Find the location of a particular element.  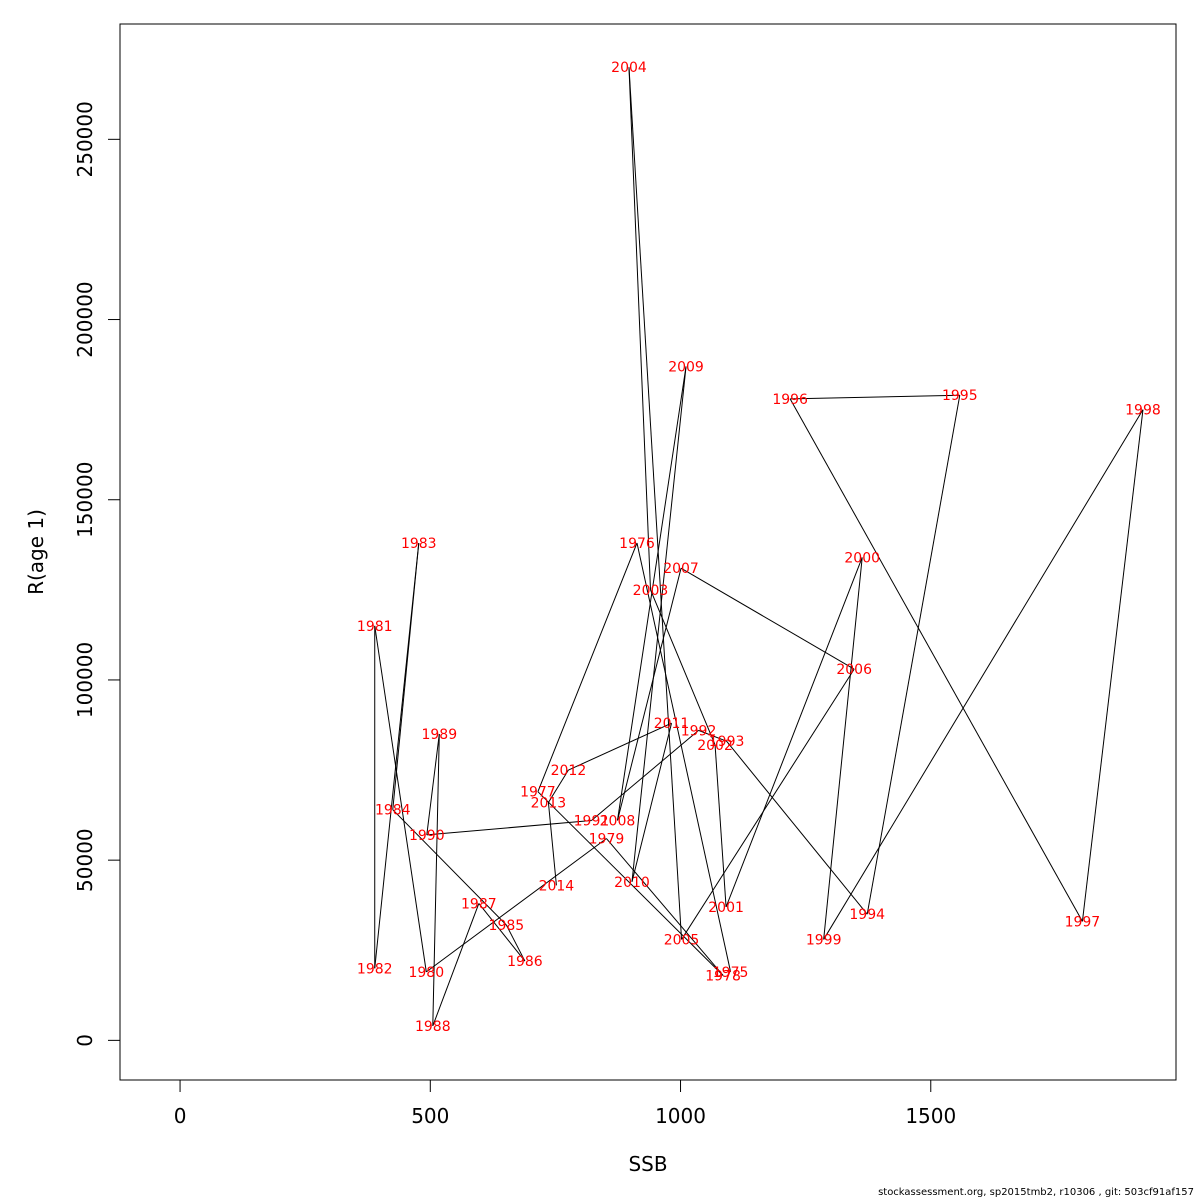

year-label: 1979 is located at coordinates (607, 840).